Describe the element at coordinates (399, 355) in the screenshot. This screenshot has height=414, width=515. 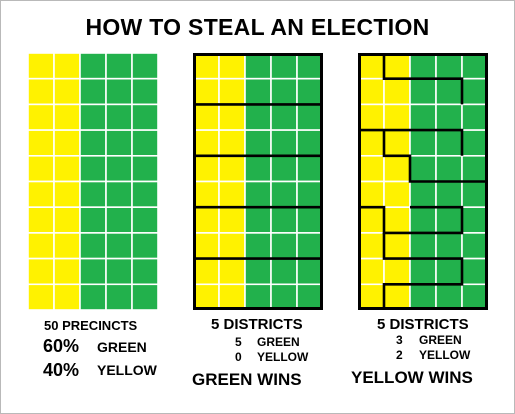
I see `yellow-district-count: 2` at that location.